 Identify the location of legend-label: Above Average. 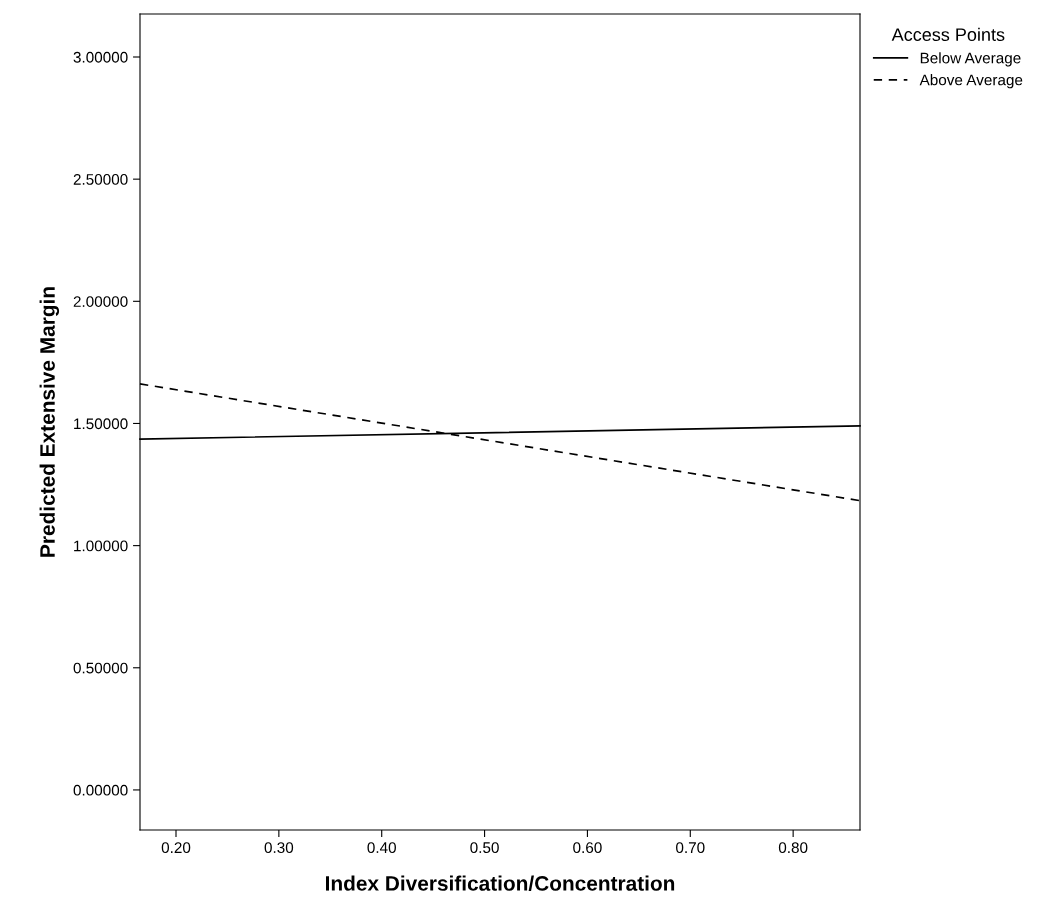
(971, 81).